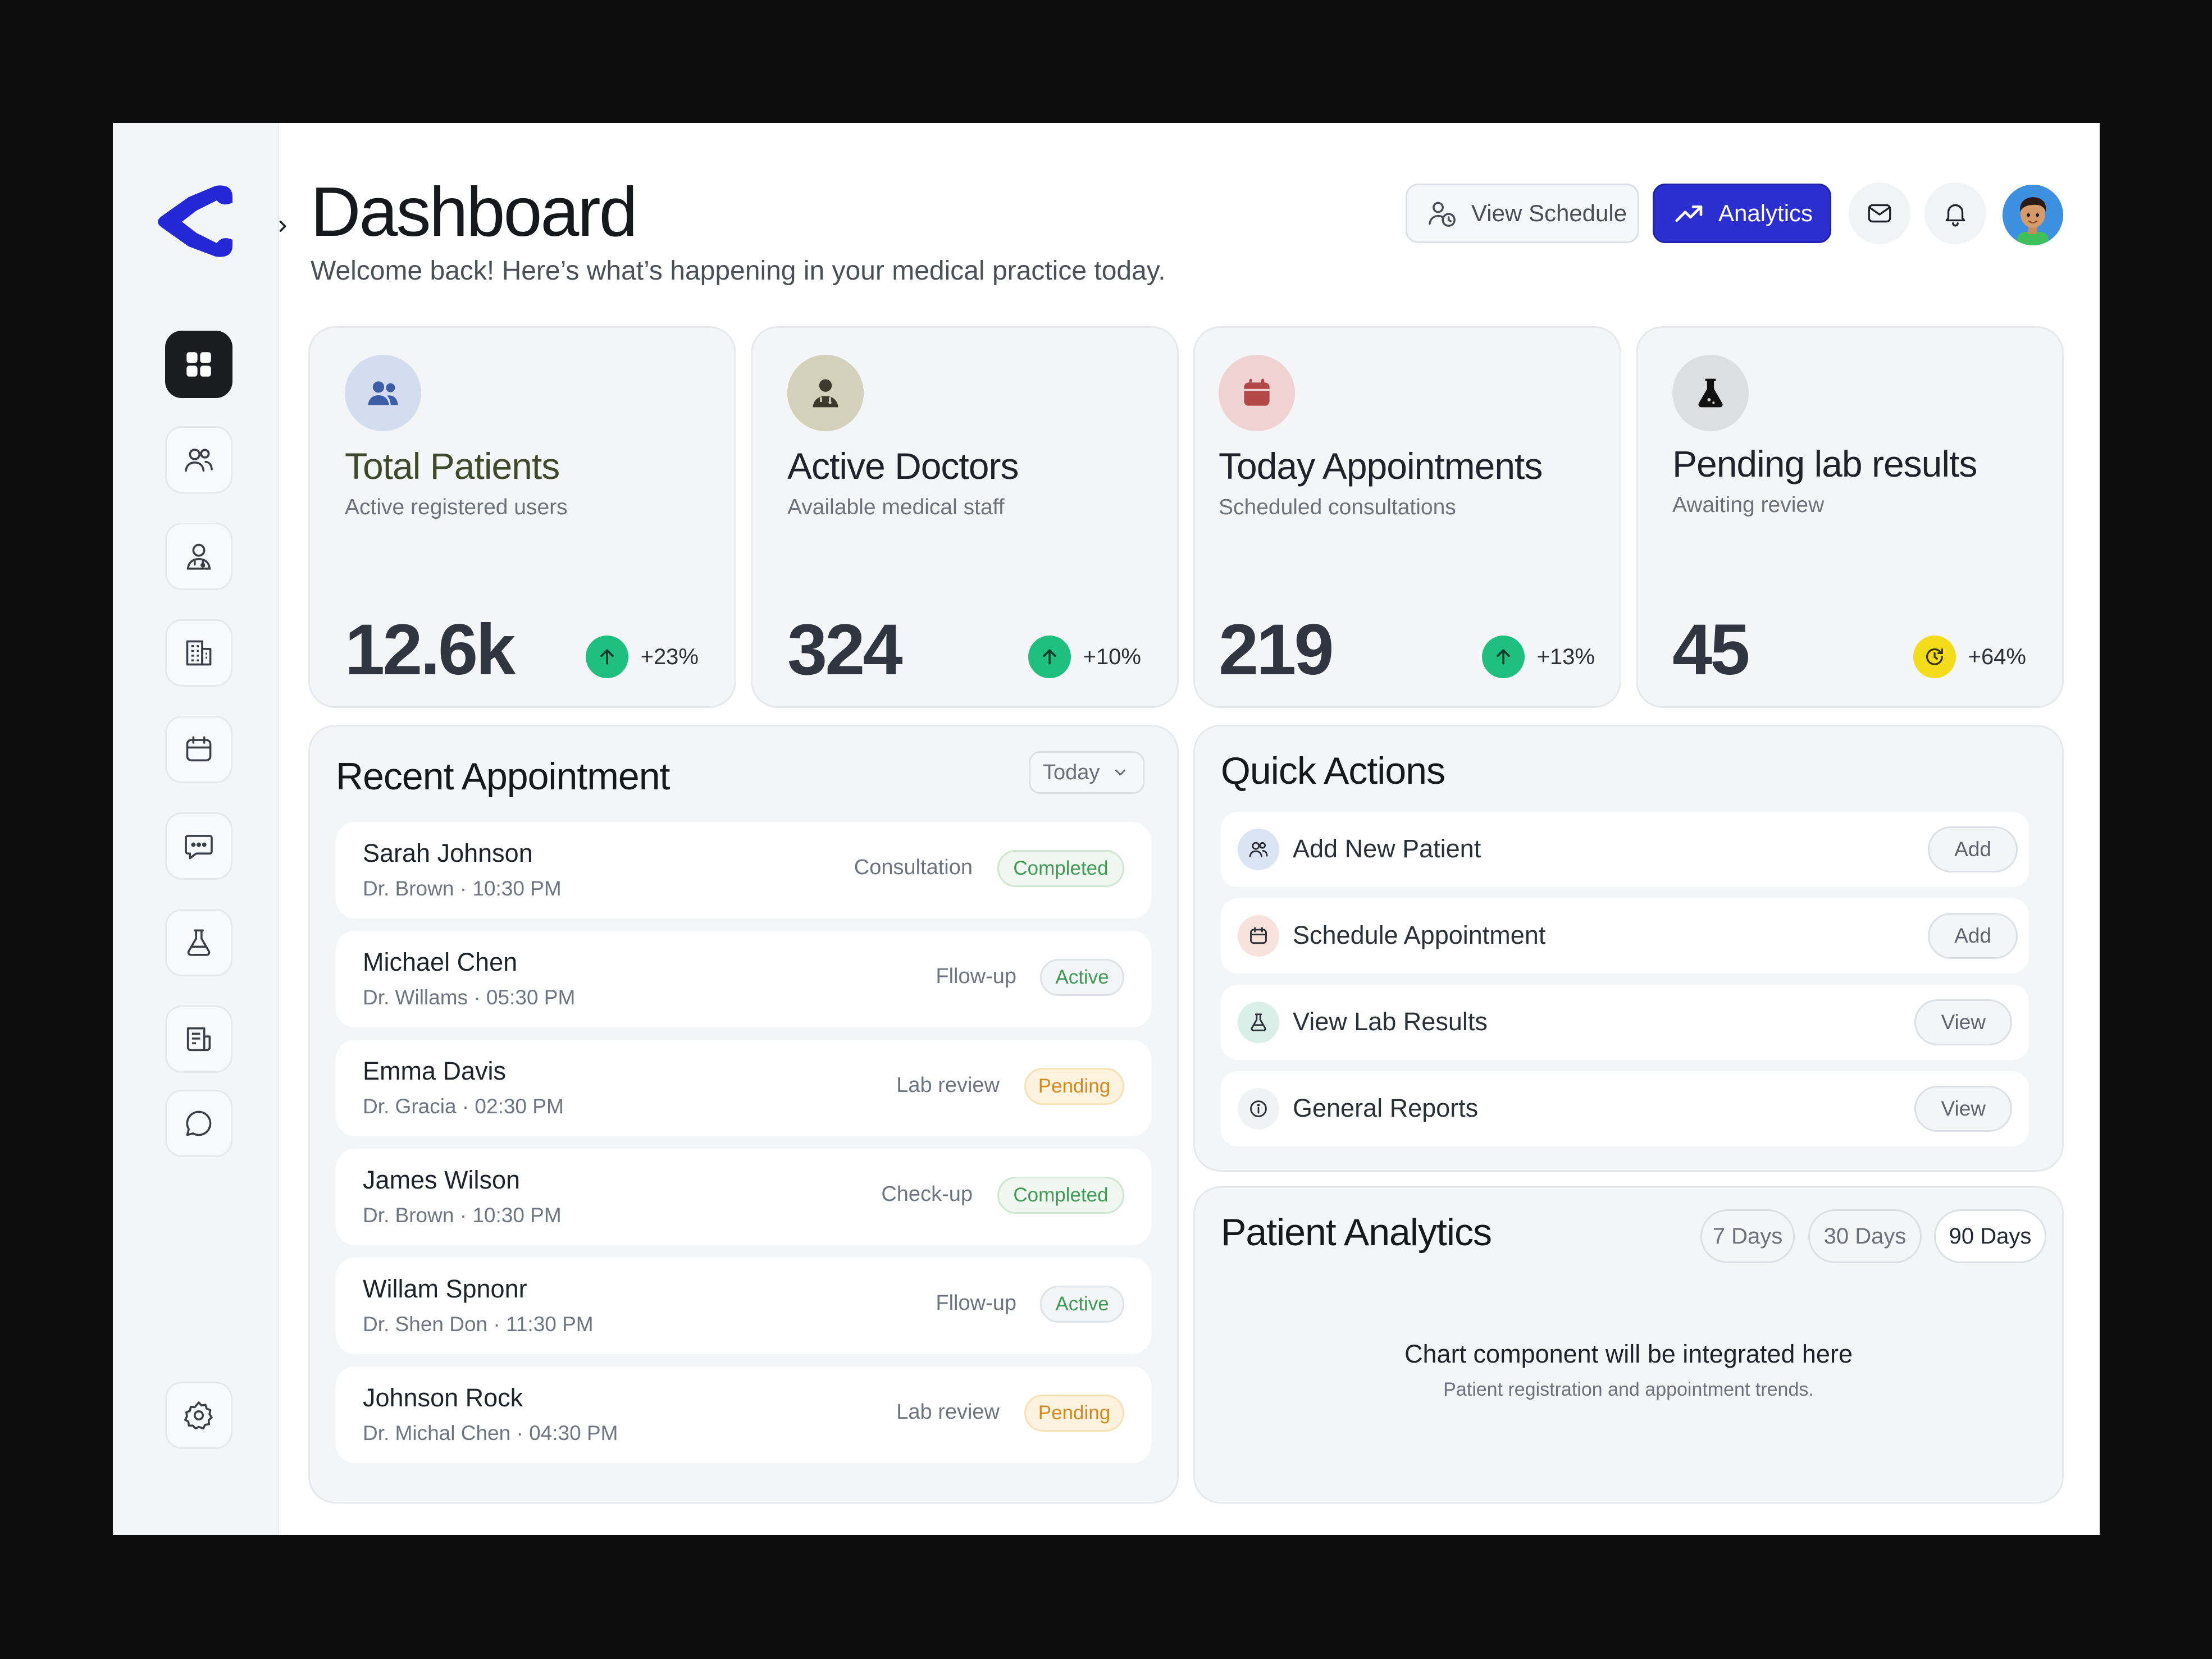 This screenshot has width=2212, height=1659. What do you see at coordinates (976, 976) in the screenshot?
I see `appointment-type: Fllow-up` at bounding box center [976, 976].